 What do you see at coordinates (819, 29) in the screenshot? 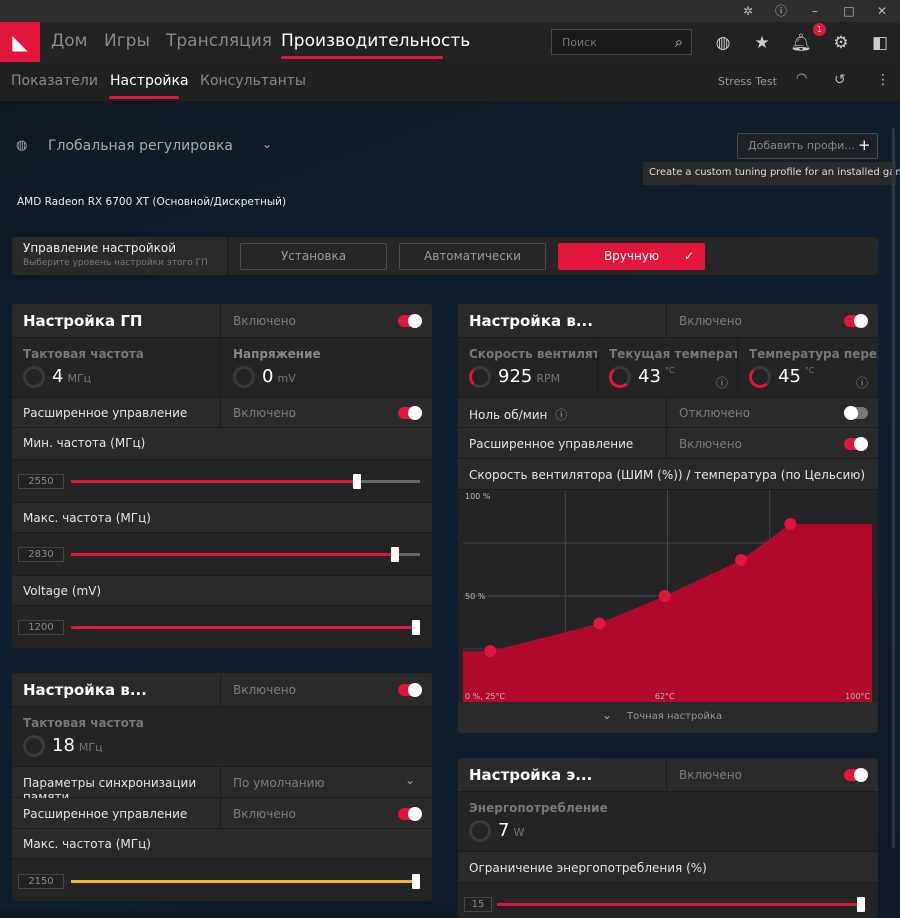
I see `notification-badge: 1` at bounding box center [819, 29].